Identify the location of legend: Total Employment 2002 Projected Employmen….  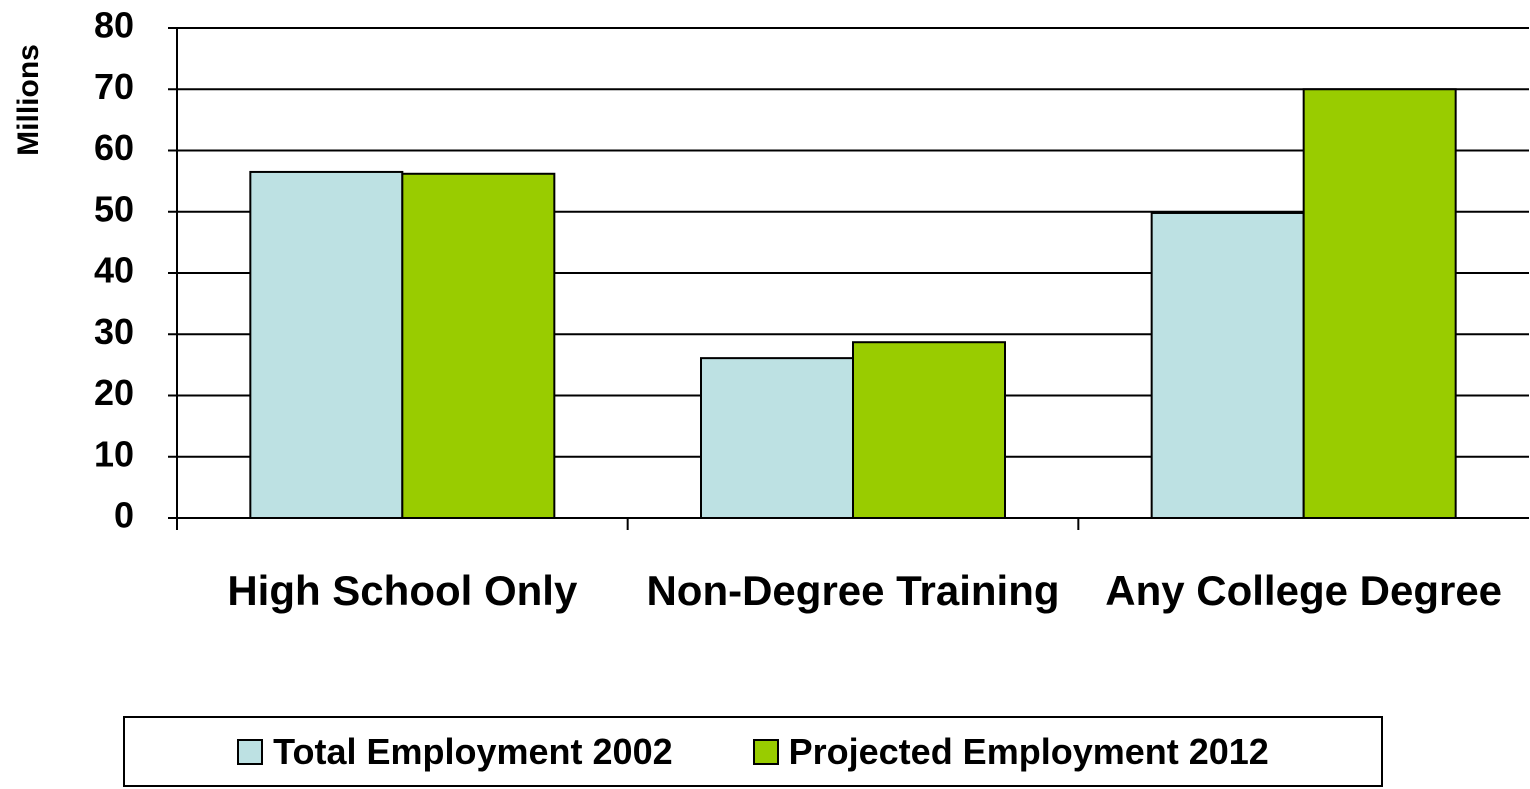
(753, 751).